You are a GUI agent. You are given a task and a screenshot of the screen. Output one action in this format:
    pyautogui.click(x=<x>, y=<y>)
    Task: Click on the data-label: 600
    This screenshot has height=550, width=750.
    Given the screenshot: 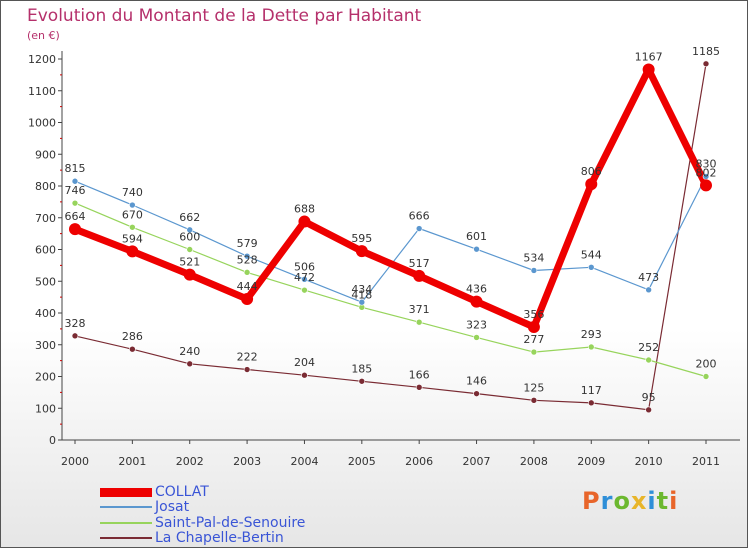 What is the action you would take?
    pyautogui.click(x=189, y=237)
    